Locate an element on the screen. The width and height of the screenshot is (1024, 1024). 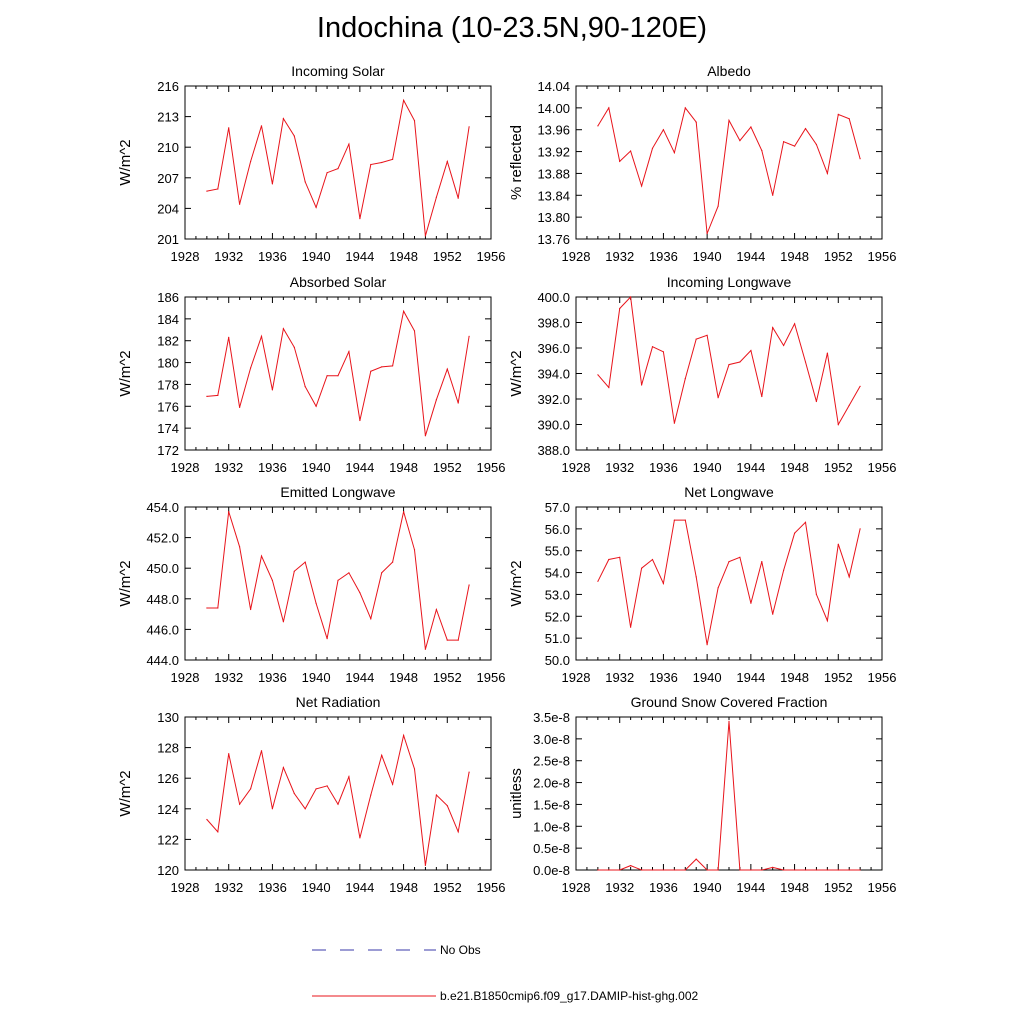
y-tick-label: 182 is located at coordinates (168, 341).